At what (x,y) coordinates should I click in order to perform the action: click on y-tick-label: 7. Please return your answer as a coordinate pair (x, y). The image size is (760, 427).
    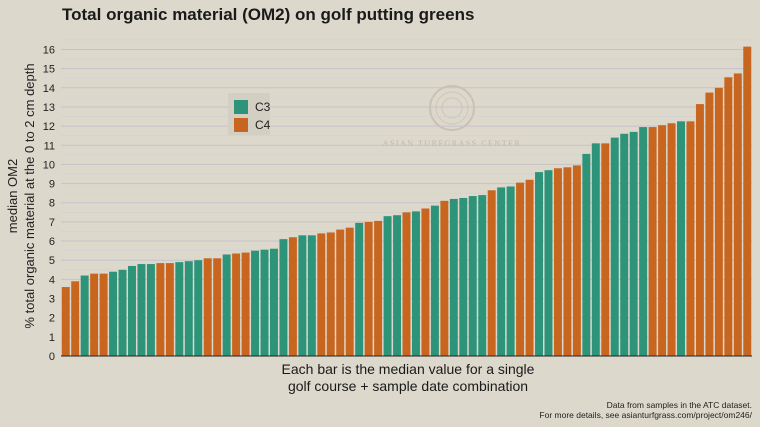
    Looking at the image, I should click on (52, 223).